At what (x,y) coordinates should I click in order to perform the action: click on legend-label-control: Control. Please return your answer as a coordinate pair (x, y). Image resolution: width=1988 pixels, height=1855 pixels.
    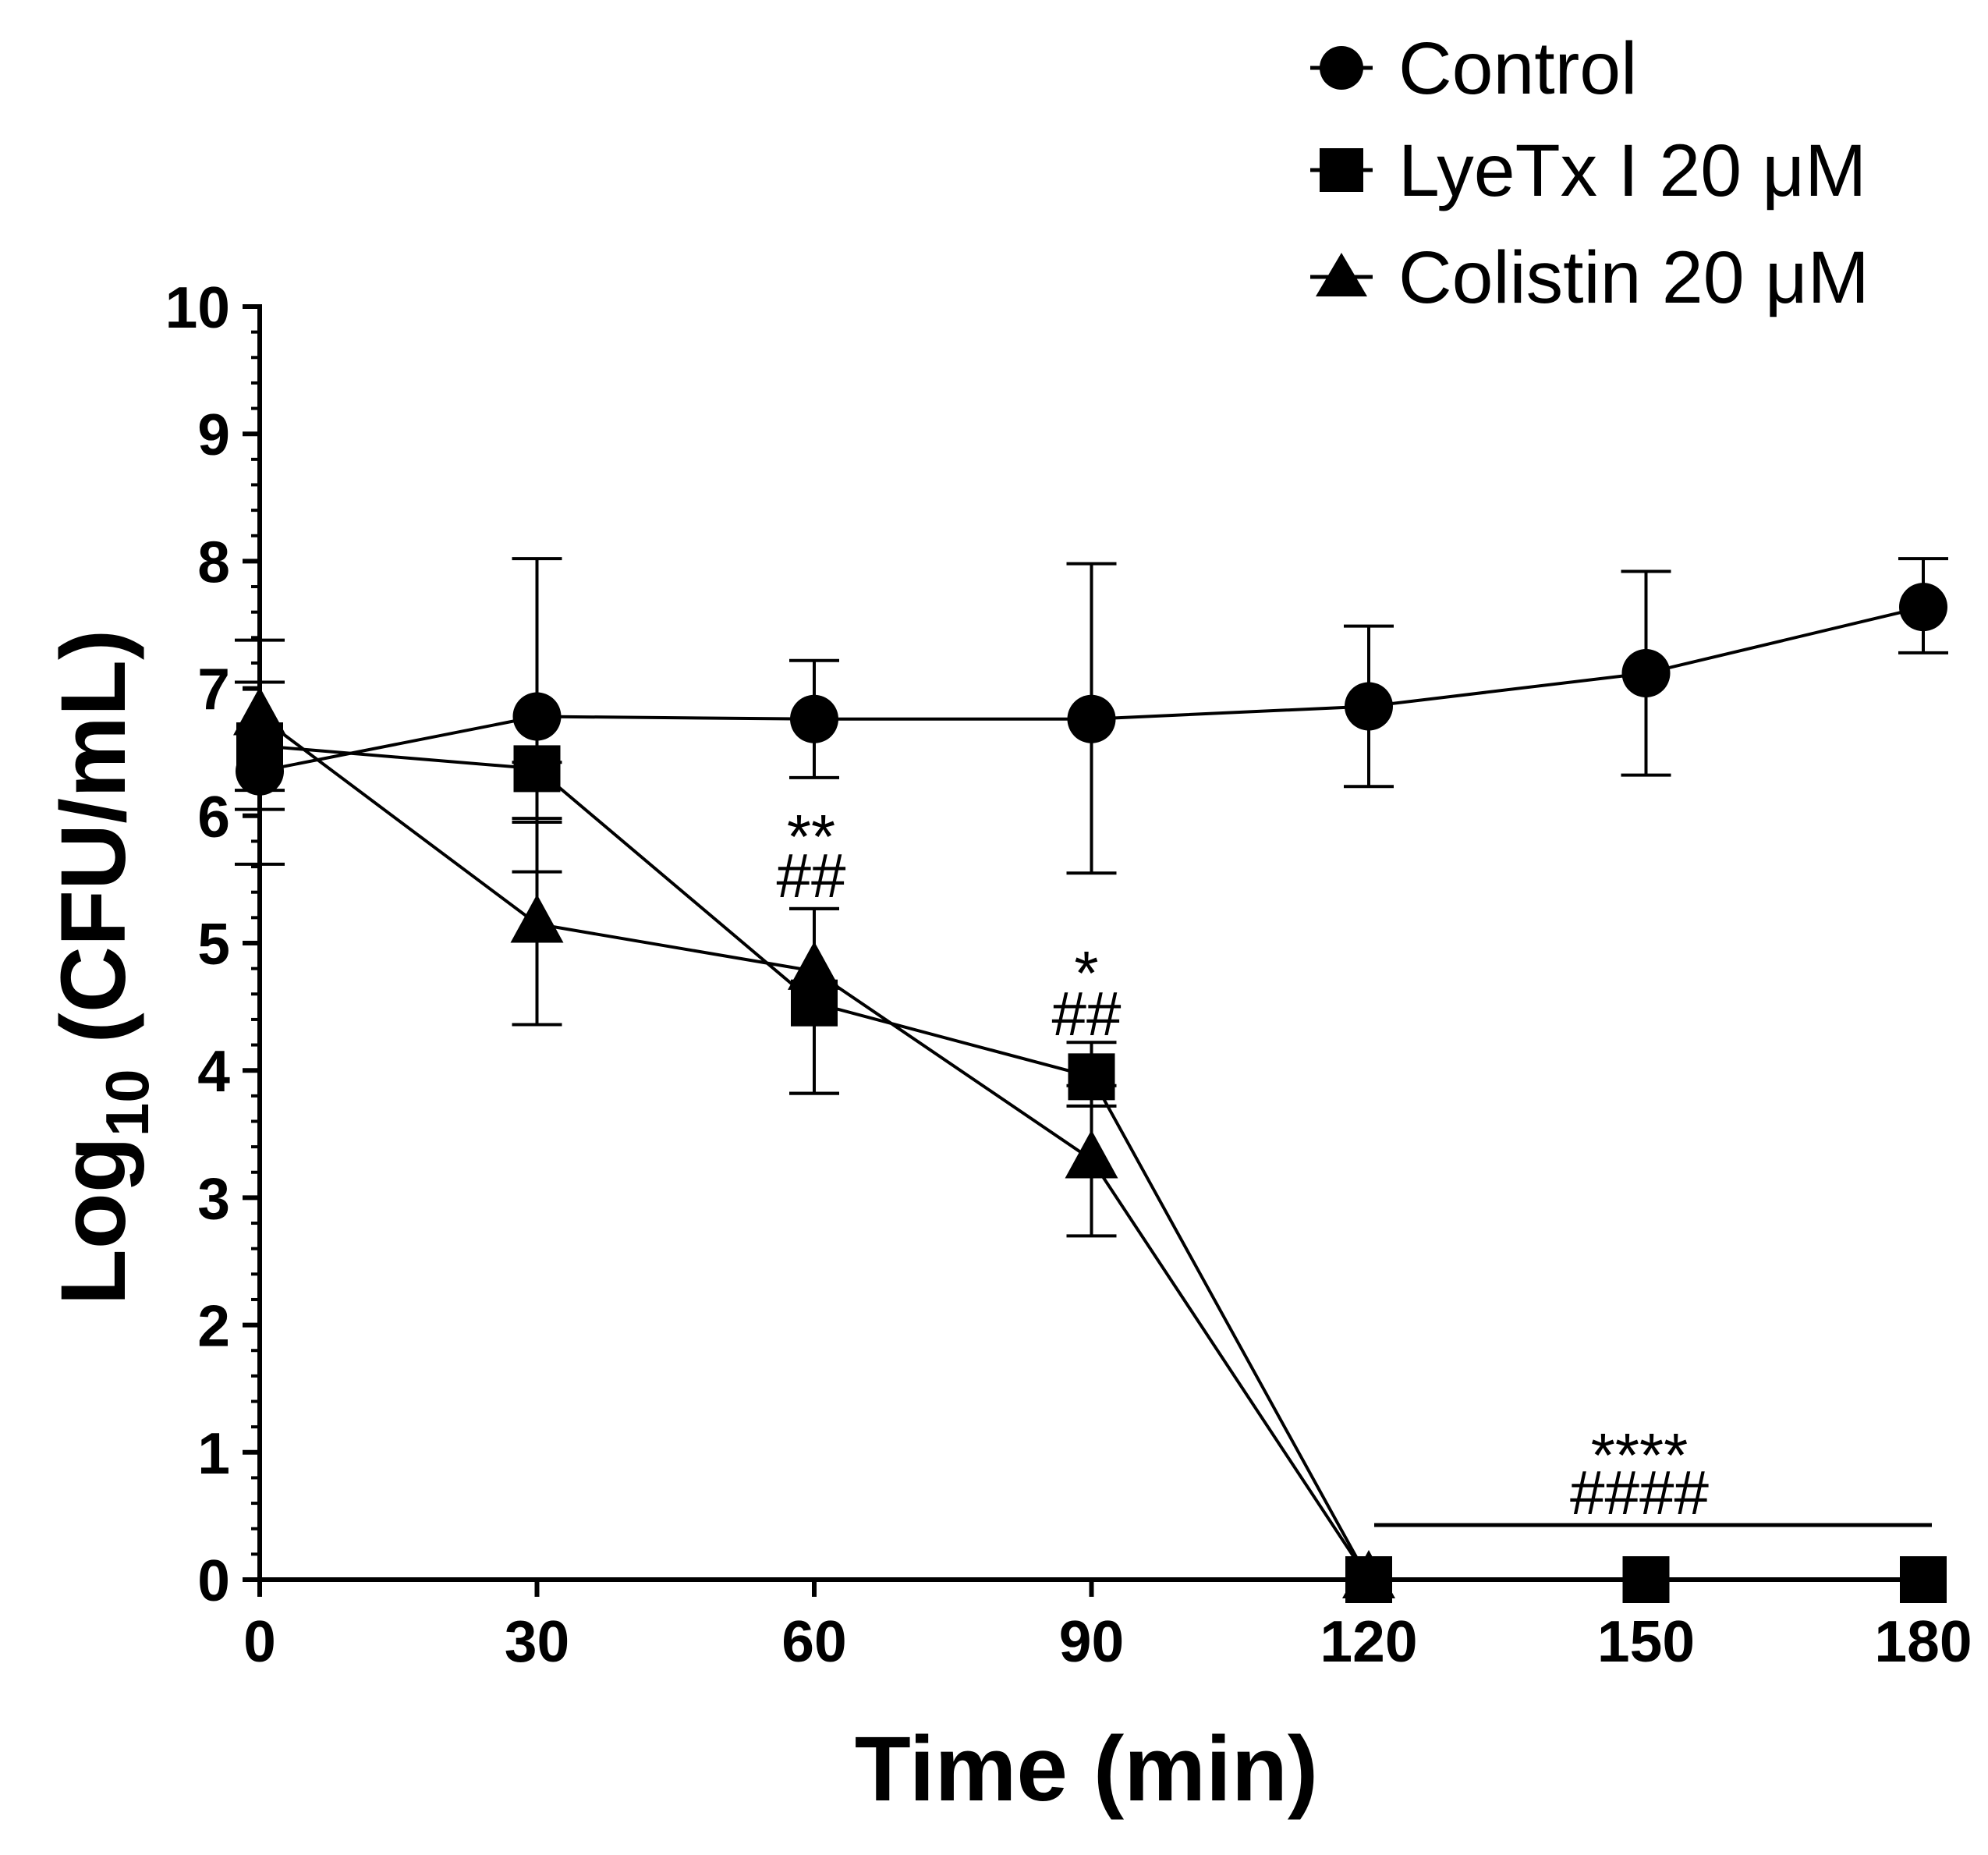
    Looking at the image, I should click on (1517, 69).